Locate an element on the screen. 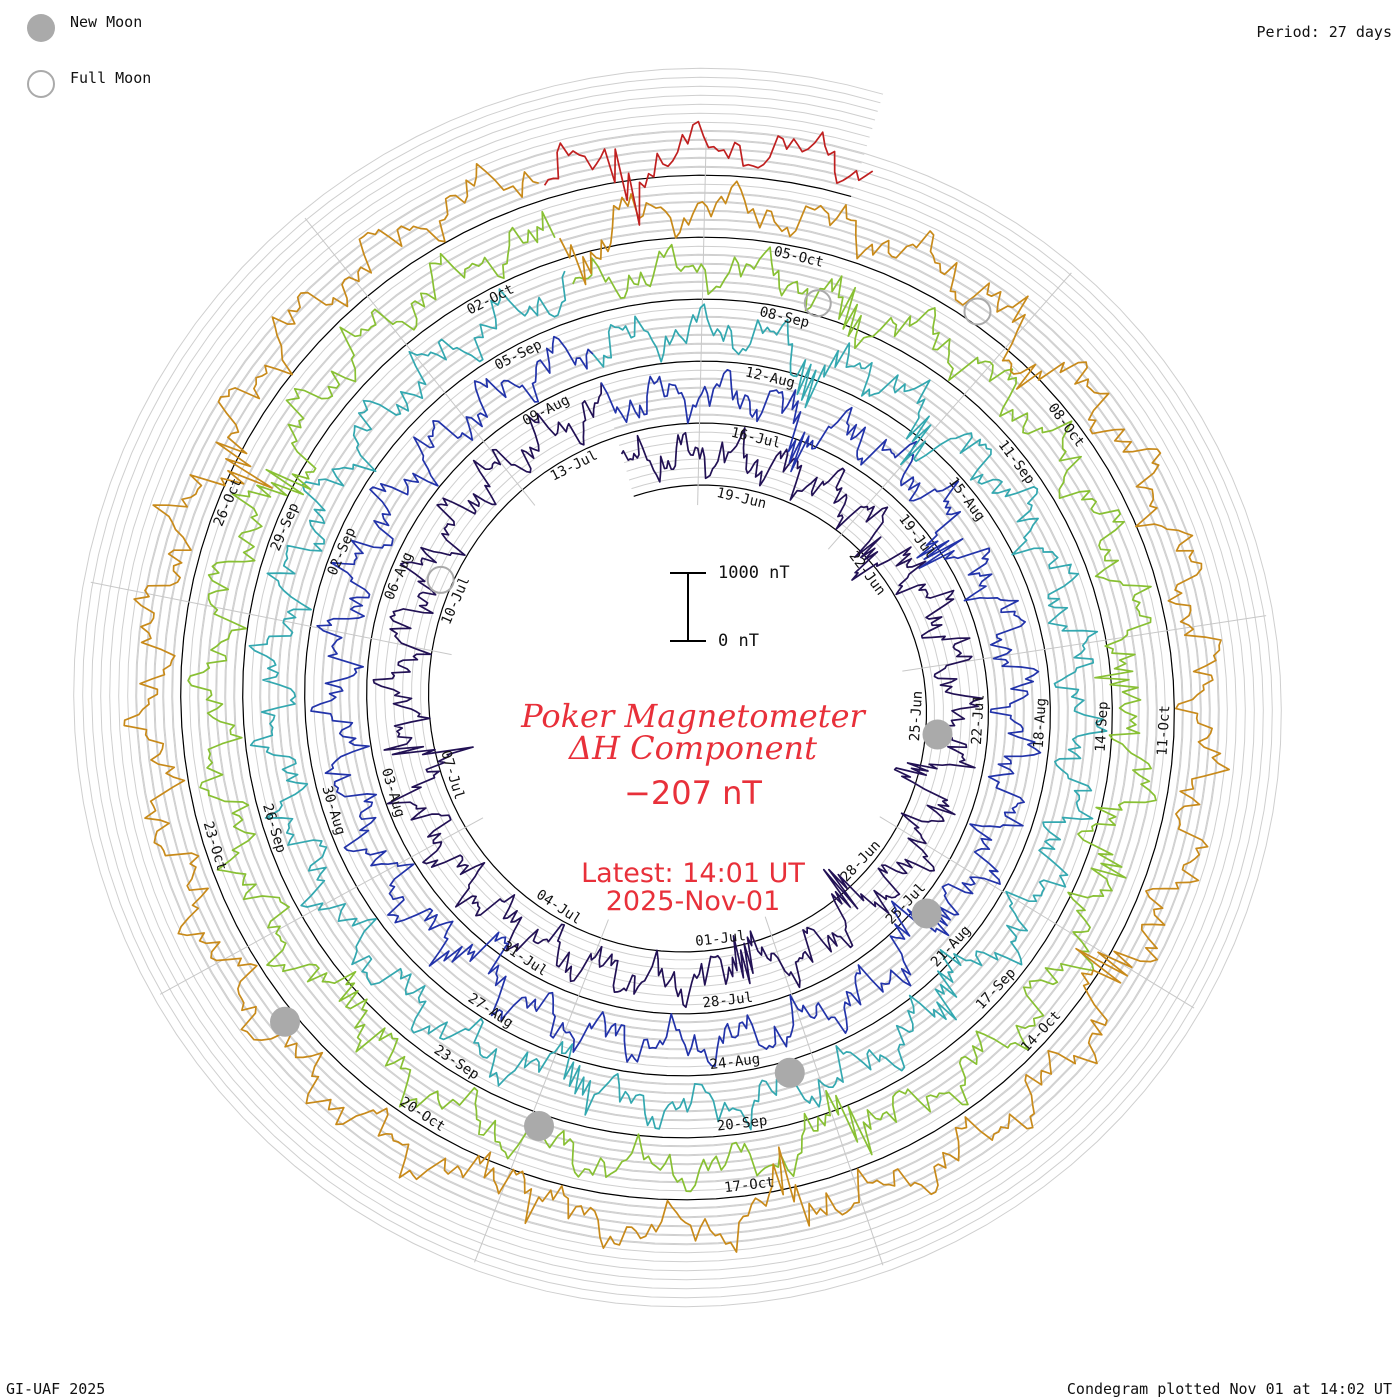 The image size is (1400, 1400). new-moon-label: New Moon is located at coordinates (106, 22).